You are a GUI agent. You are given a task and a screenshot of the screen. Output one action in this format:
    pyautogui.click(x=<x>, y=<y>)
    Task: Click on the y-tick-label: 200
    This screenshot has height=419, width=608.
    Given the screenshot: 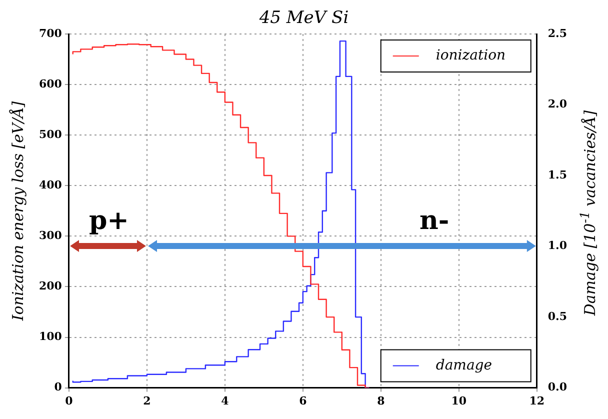 What is the action you would take?
    pyautogui.click(x=50, y=286)
    